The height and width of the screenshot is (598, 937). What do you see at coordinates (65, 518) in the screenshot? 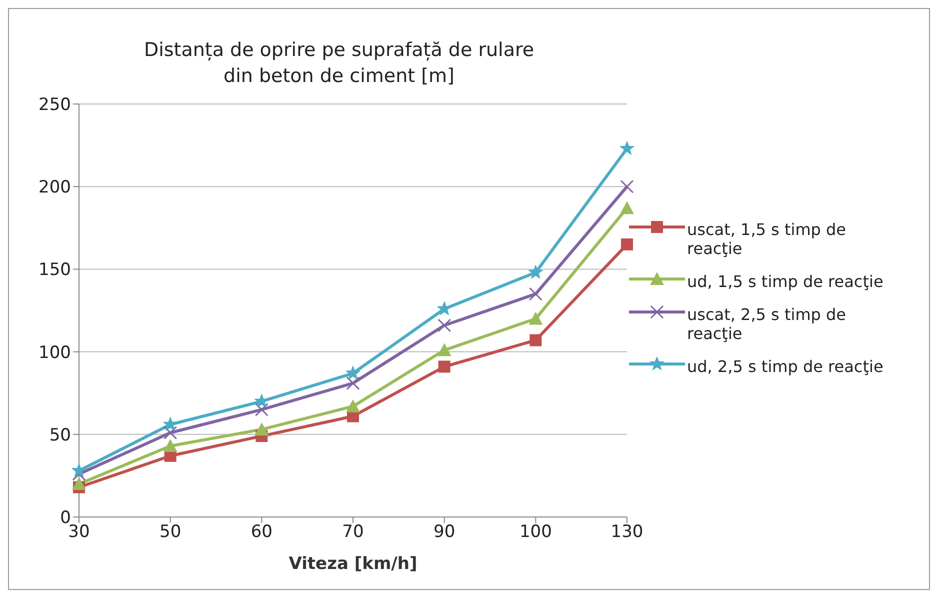
I see `y-tick-label: 0` at bounding box center [65, 518].